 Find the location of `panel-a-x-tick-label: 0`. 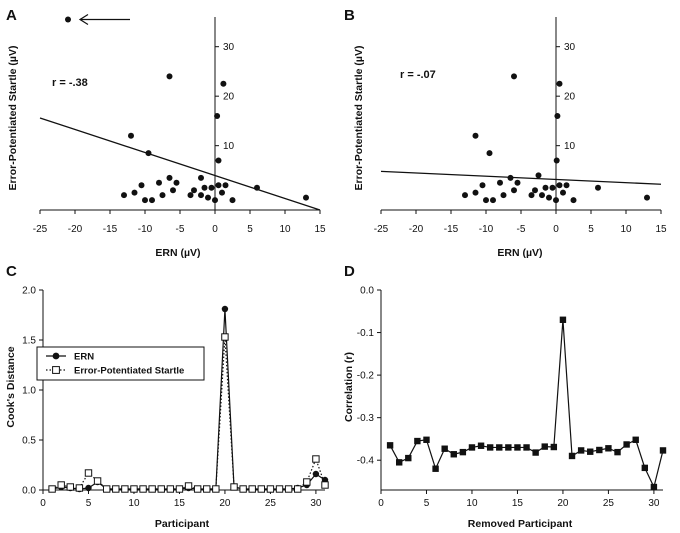

panel-a-x-tick-label: 0 is located at coordinates (215, 229).